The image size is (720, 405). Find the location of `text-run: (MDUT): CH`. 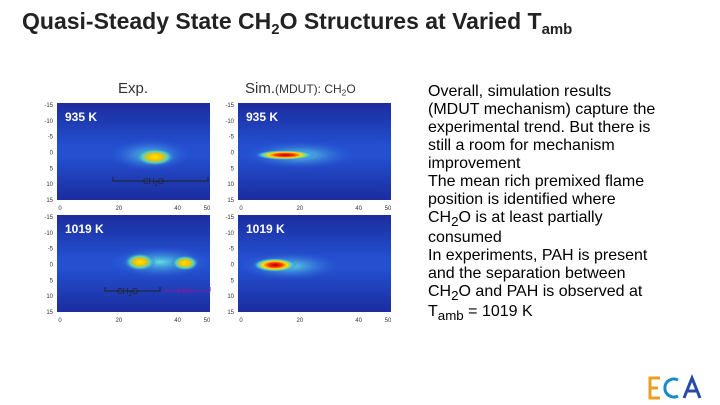

text-run: (MDUT): CH is located at coordinates (308, 89).